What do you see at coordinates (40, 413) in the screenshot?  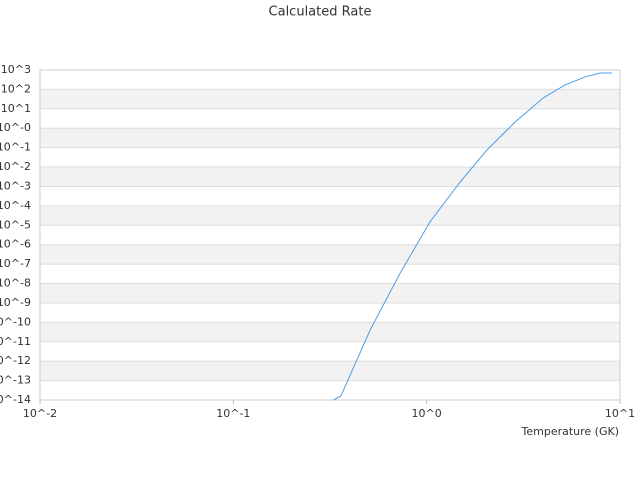 I see `x-tick-label: 10^-2` at bounding box center [40, 413].